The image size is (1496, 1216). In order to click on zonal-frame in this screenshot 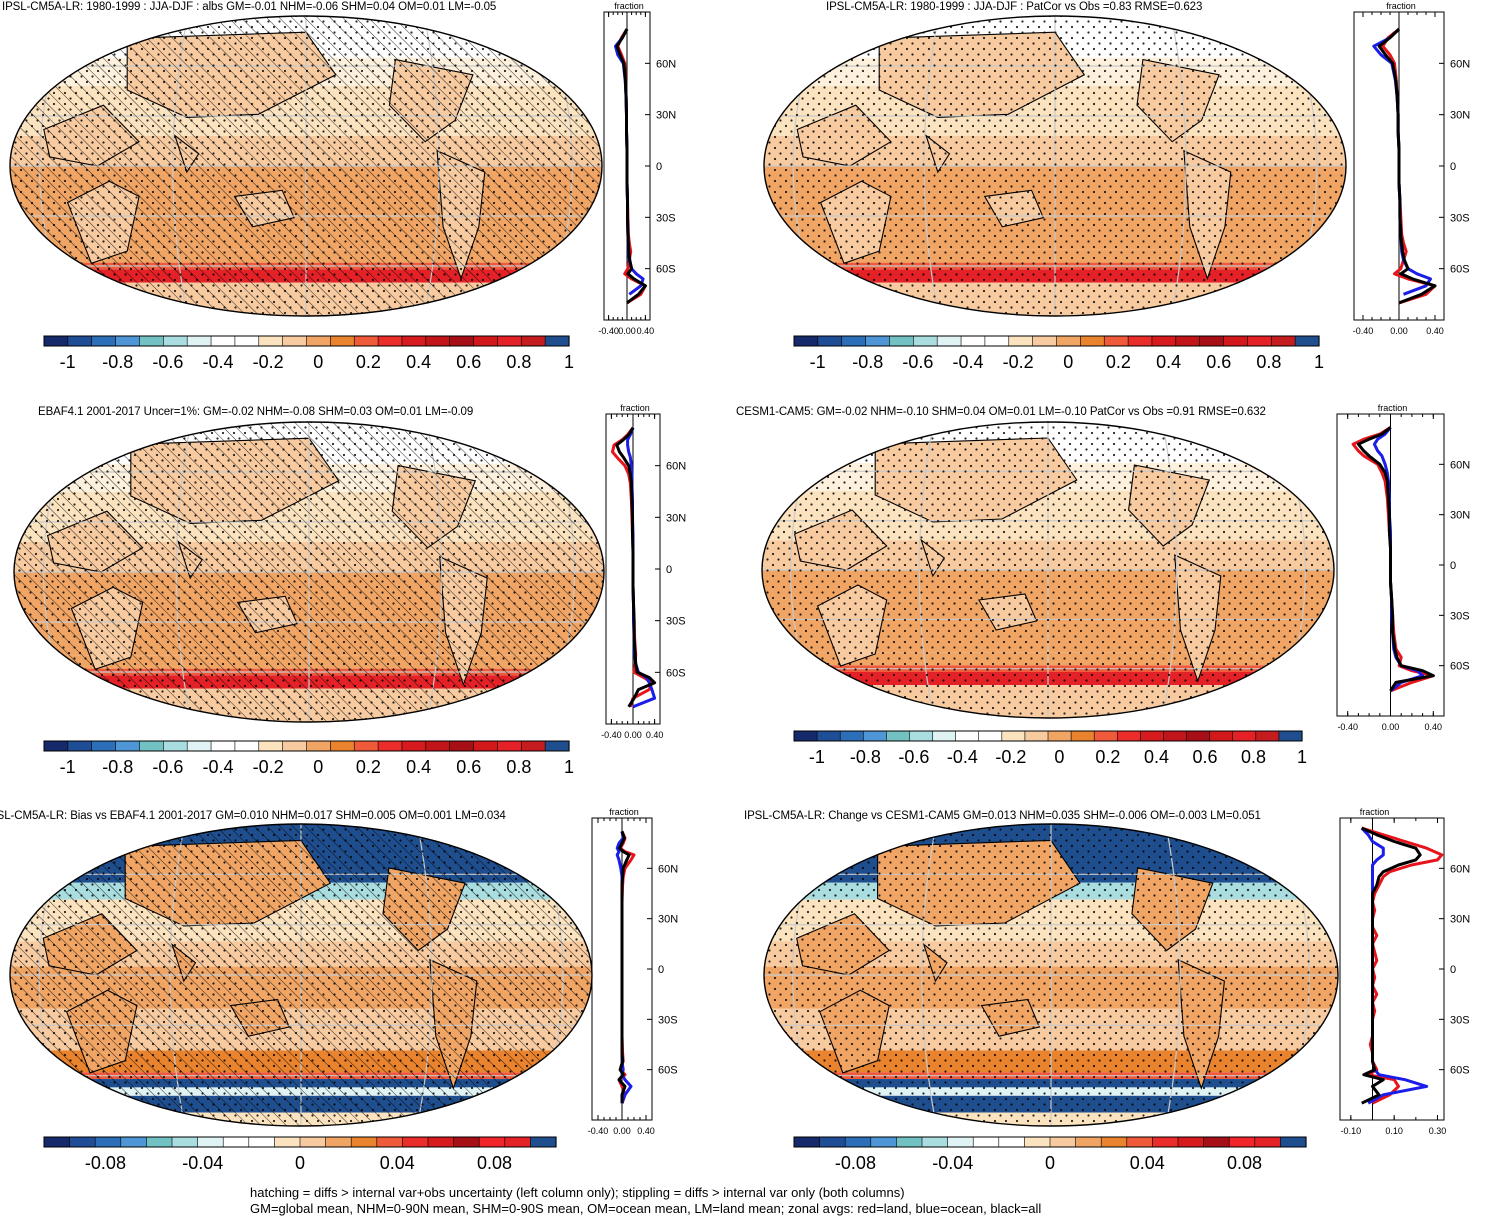, I will do `click(1392, 969)`.